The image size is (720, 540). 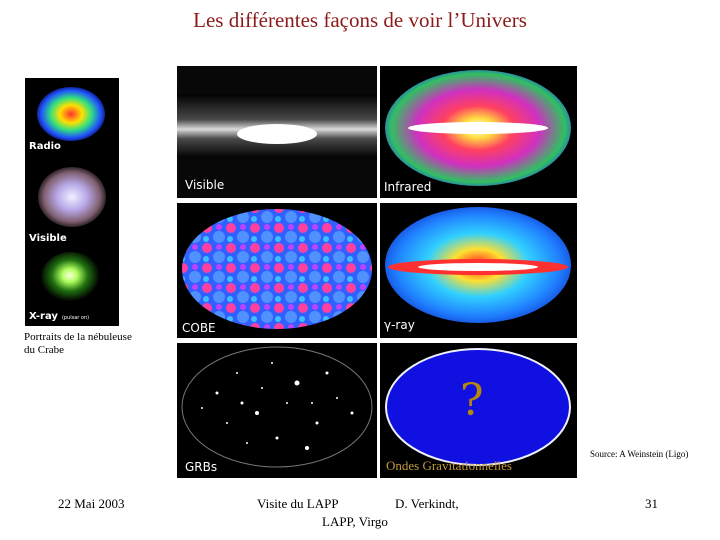 What do you see at coordinates (72, 197) in the screenshot?
I see `crab-visible-image` at bounding box center [72, 197].